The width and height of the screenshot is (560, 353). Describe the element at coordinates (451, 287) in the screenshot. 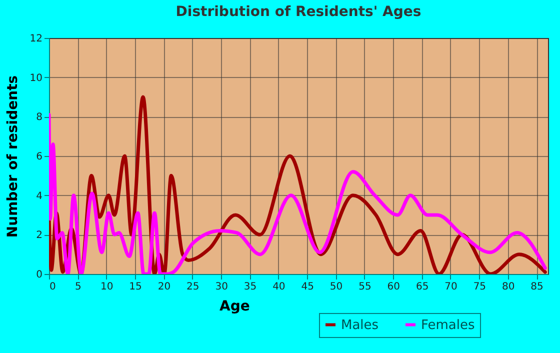

I see `x-tick-label: 70` at that location.